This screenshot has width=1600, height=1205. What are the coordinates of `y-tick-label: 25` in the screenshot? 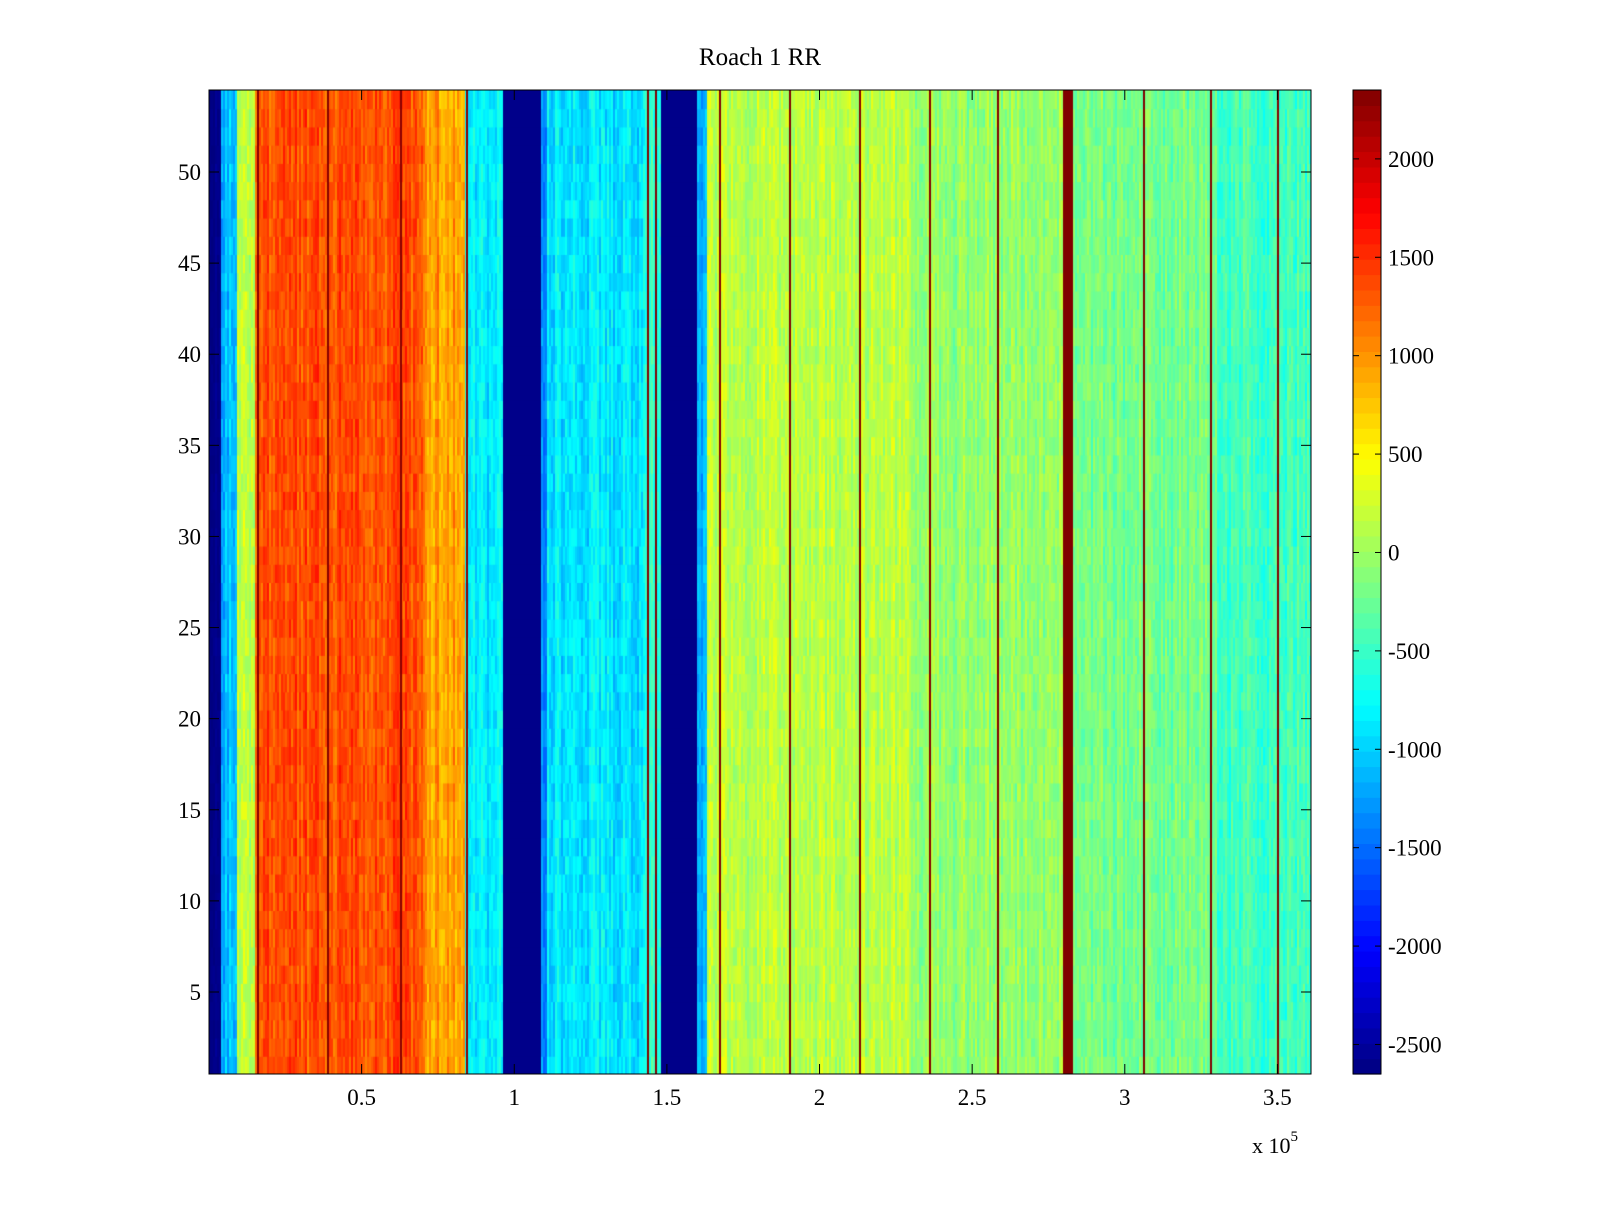 It's located at (189, 628).